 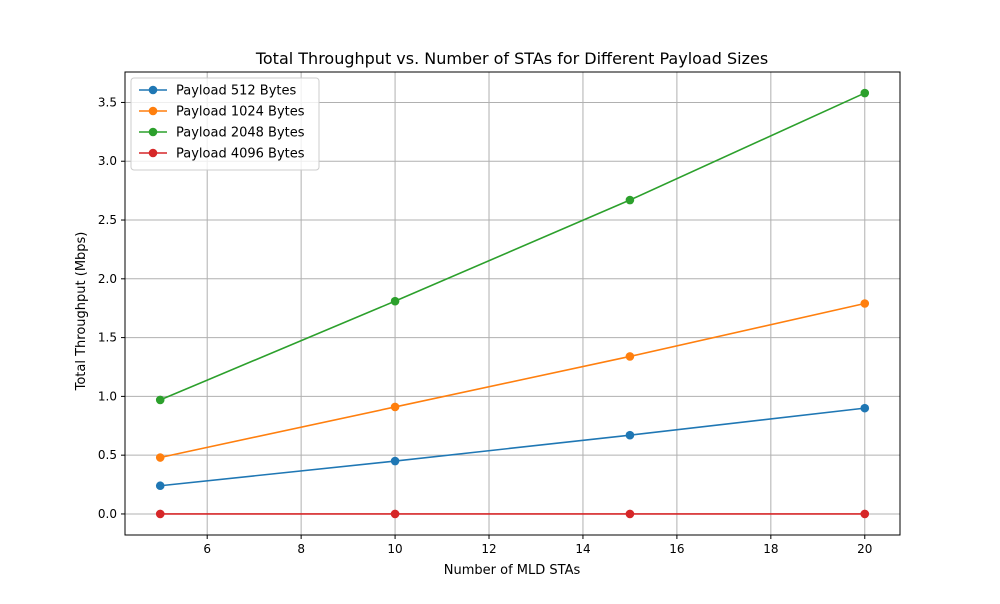 What do you see at coordinates (107, 514) in the screenshot?
I see `y-tick-label: 0.0` at bounding box center [107, 514].